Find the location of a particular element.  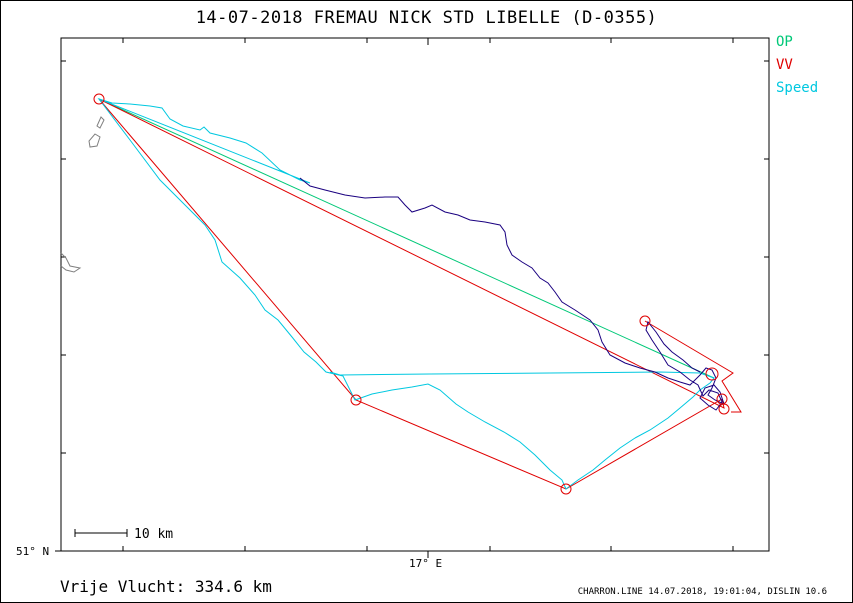

free-flight-distance: Vrije Vlucht: 334.6 km is located at coordinates (166, 586).